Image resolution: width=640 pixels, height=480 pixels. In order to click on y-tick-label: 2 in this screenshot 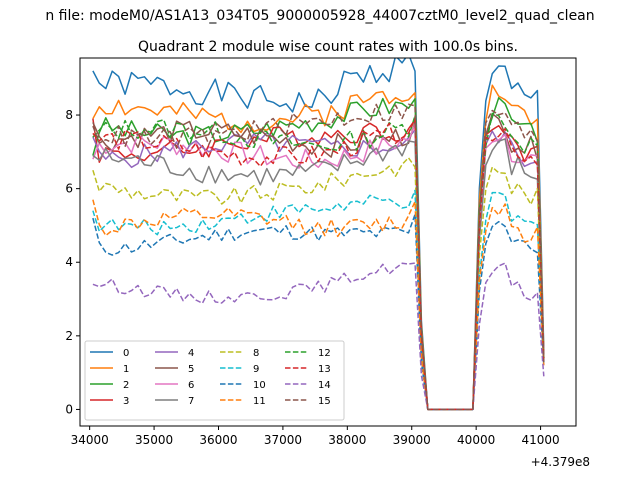, I will do `click(69, 336)`.